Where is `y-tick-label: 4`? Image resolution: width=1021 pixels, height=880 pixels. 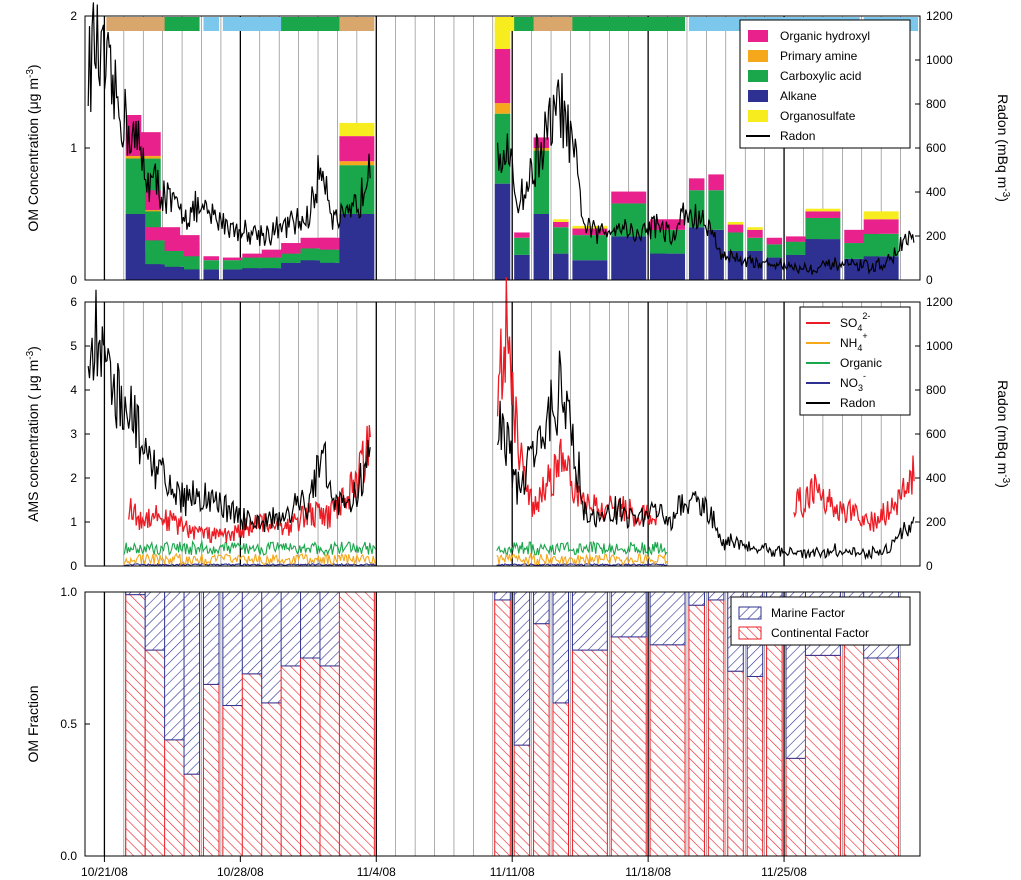
y-tick-label: 4 is located at coordinates (73, 390).